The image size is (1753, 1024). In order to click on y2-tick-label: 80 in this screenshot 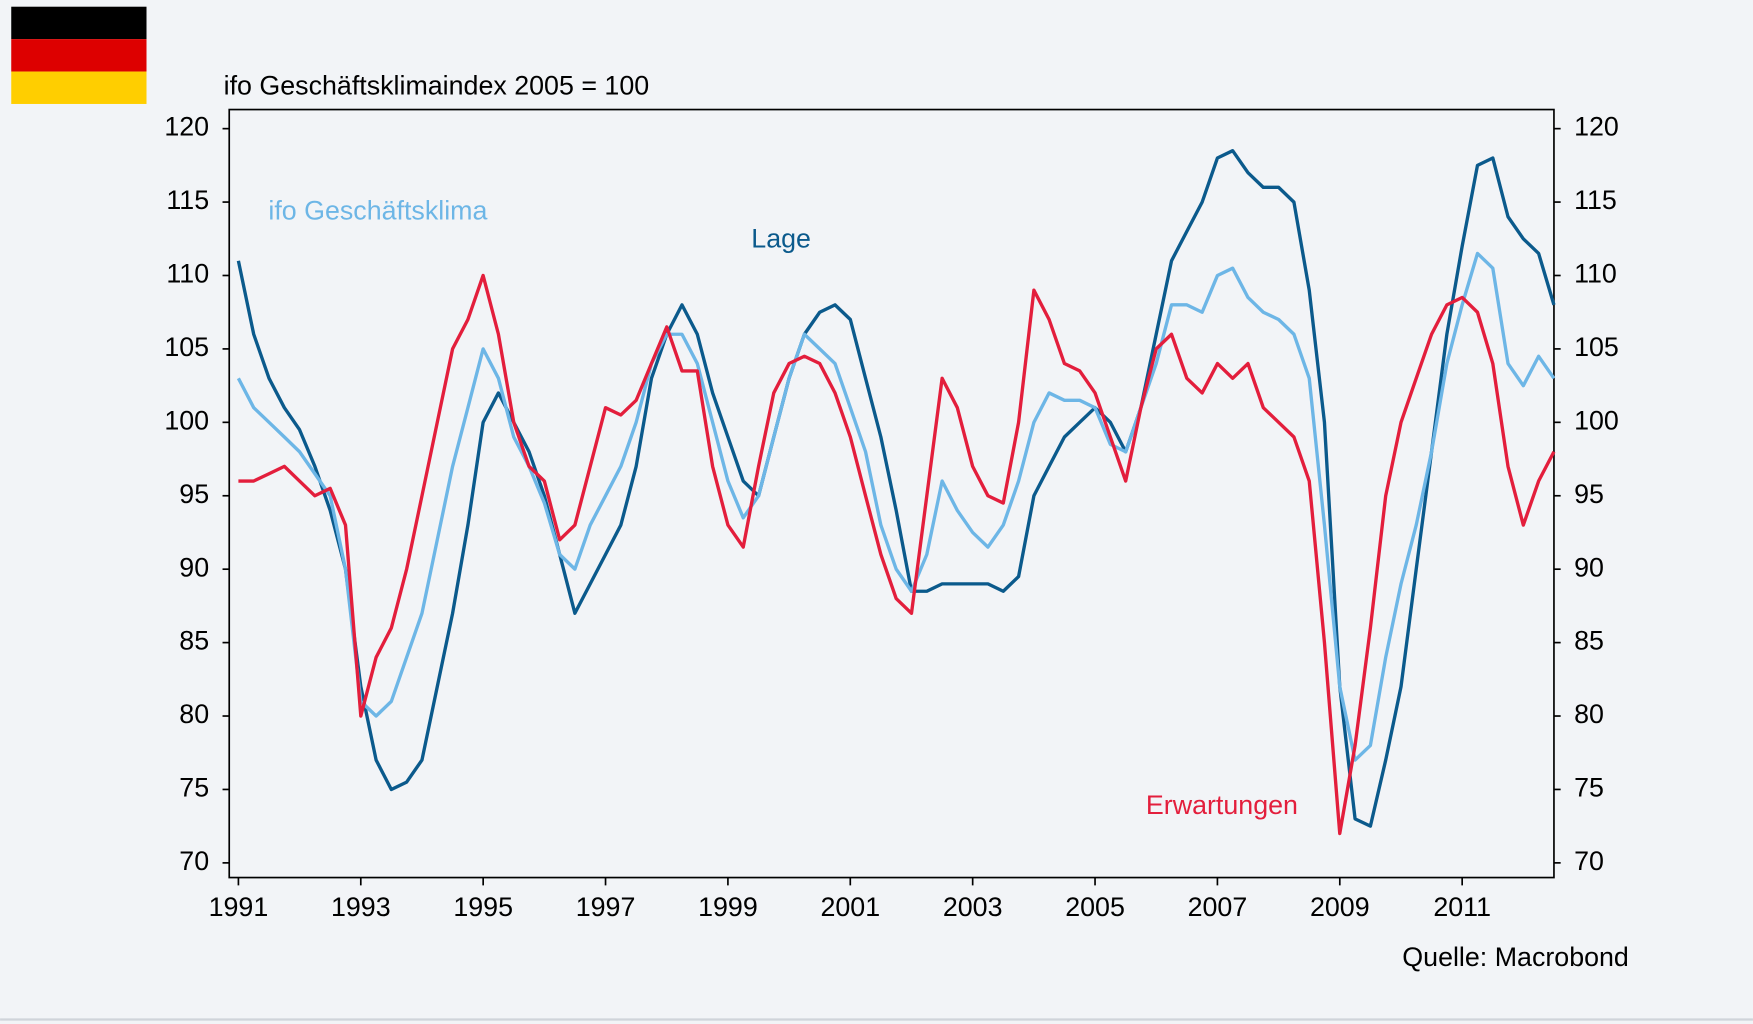, I will do `click(1589, 714)`.